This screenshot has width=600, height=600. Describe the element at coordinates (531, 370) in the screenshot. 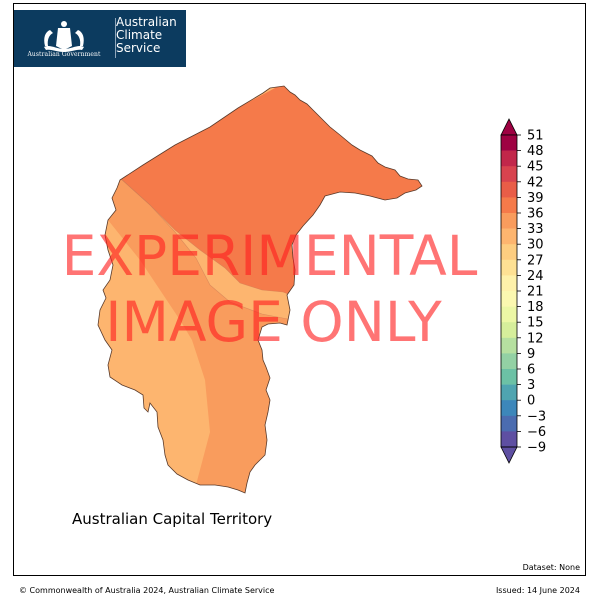

I see `colorbar-tick-label: 6` at that location.